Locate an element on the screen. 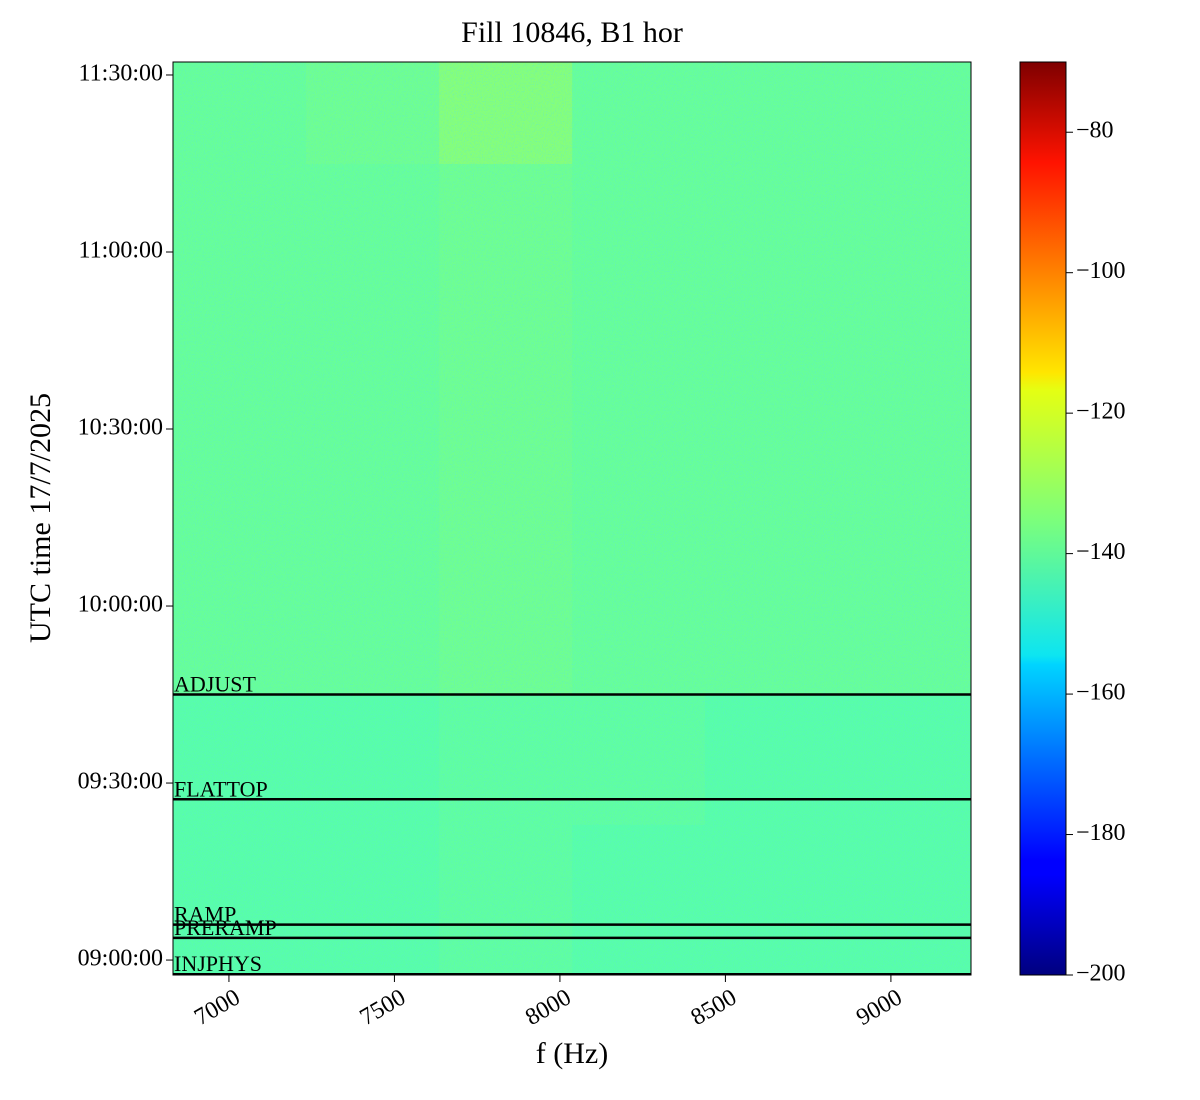 The height and width of the screenshot is (1100, 1200). x-tick-label: 8000 is located at coordinates (548, 1007).